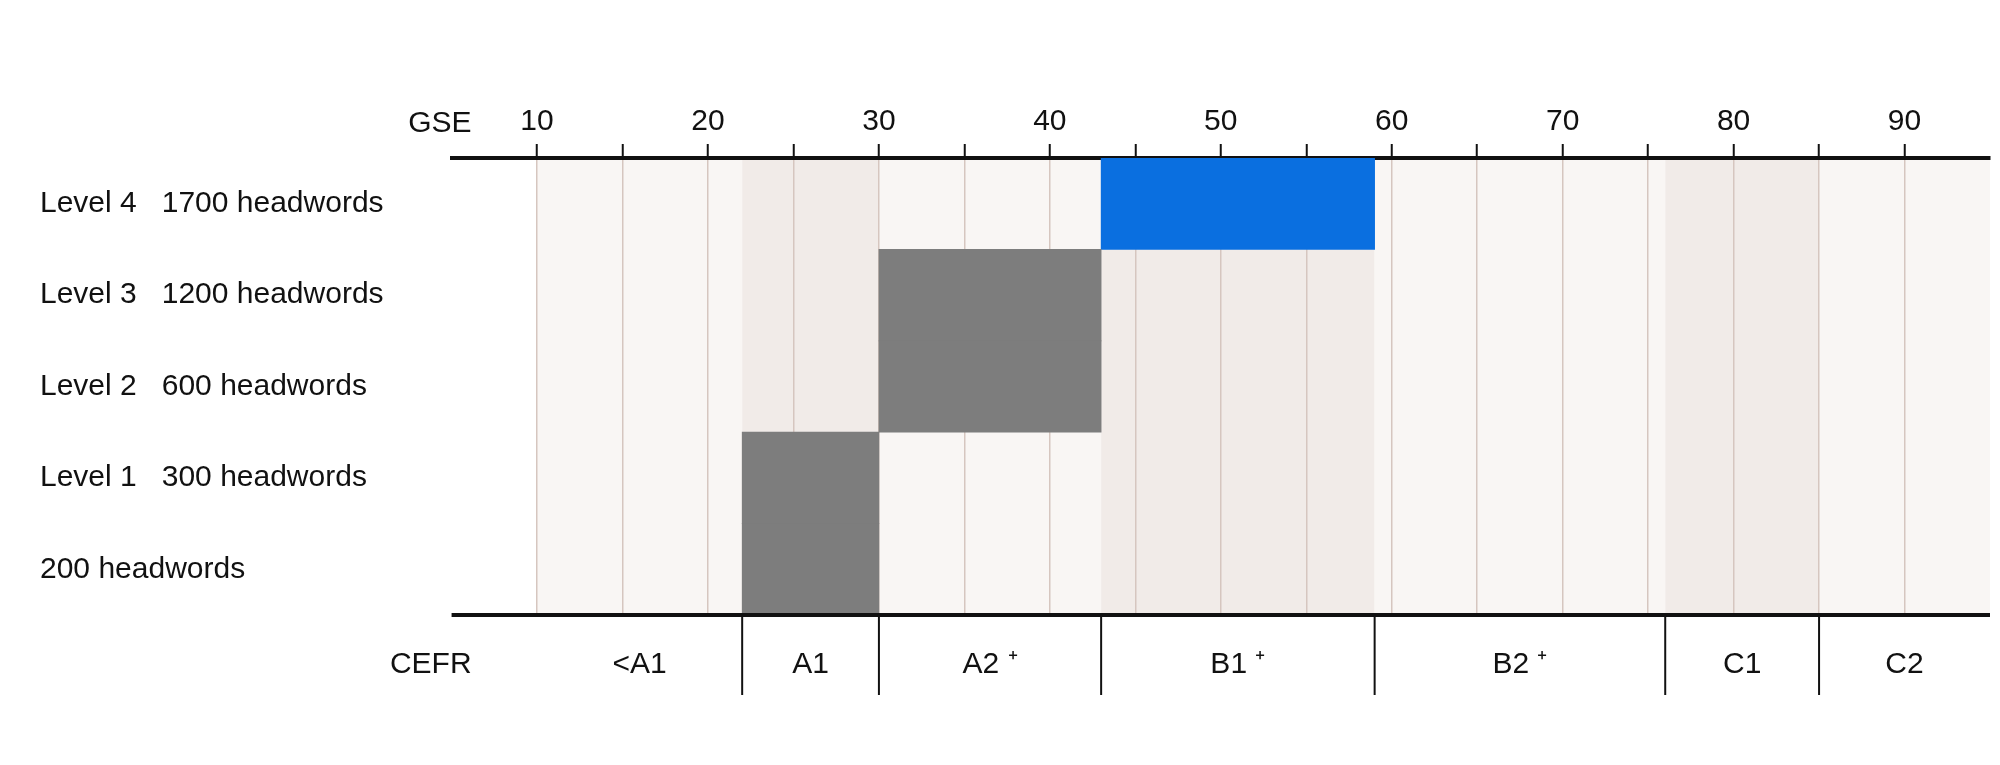 The image size is (2000, 765). I want to click on y-tick-label: Level 3 1200 headwords, so click(212, 293).